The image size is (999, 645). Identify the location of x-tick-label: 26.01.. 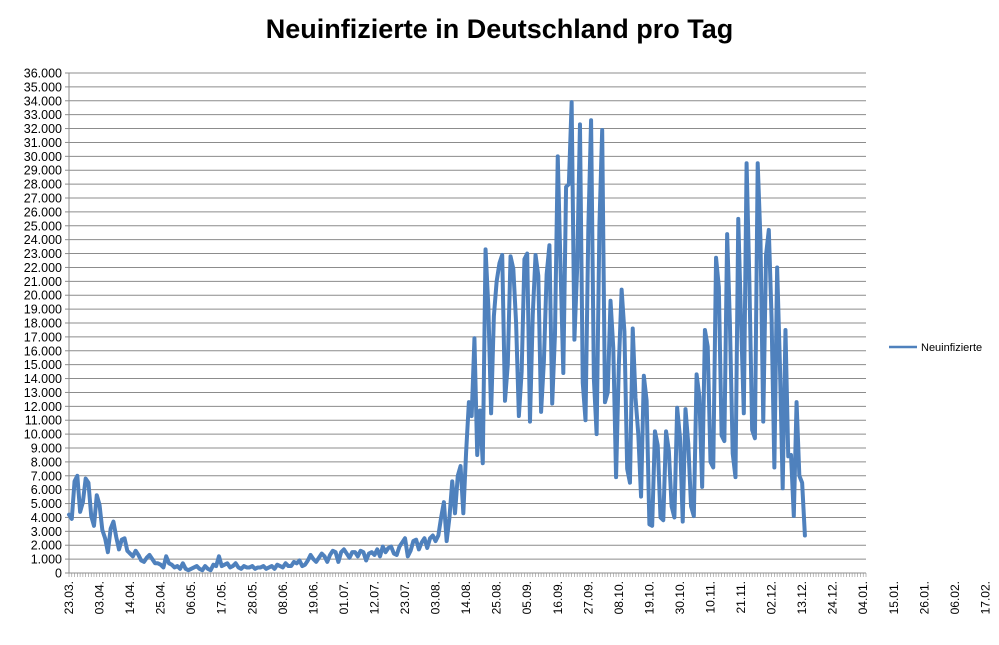
(924, 597).